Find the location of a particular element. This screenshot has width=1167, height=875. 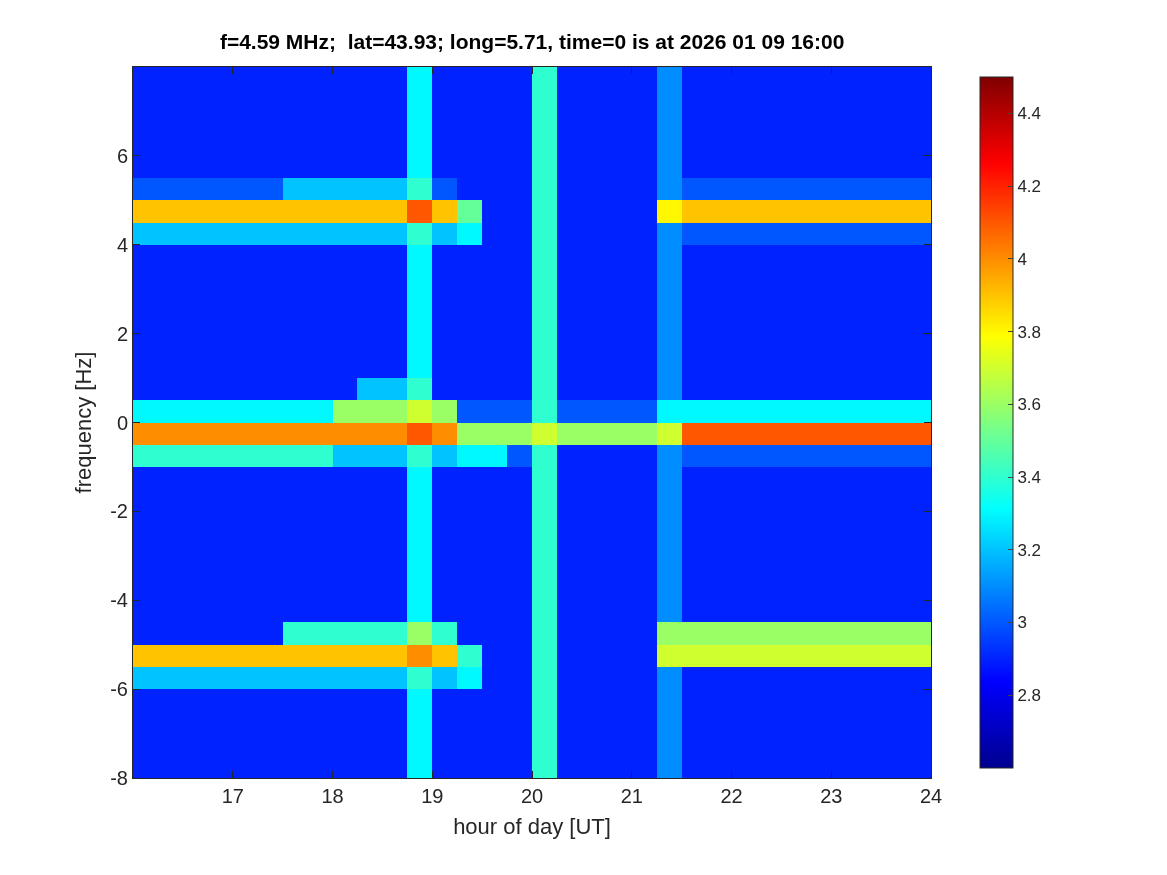

x-axis-title: hour of day [UT] is located at coordinates (532, 826).